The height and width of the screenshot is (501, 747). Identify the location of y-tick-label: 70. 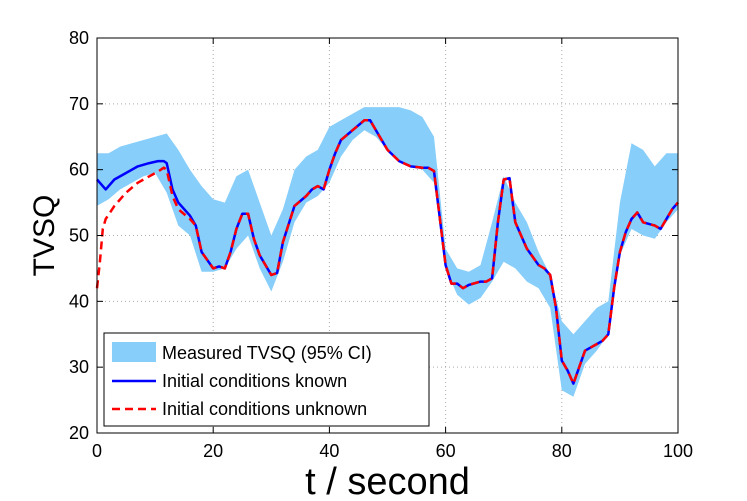
(79, 104).